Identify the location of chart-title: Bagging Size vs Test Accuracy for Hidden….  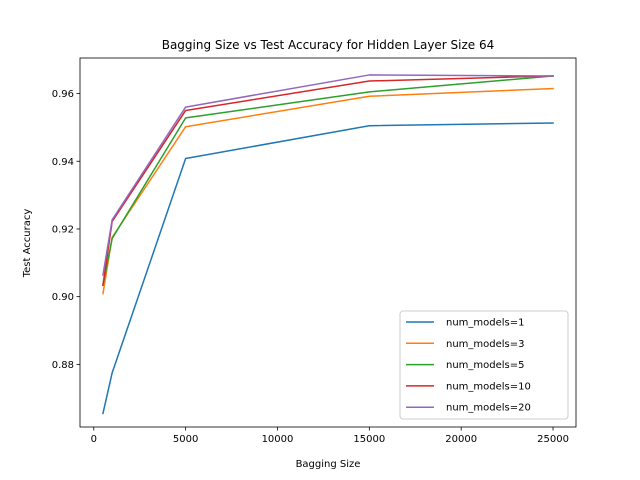
(328, 45).